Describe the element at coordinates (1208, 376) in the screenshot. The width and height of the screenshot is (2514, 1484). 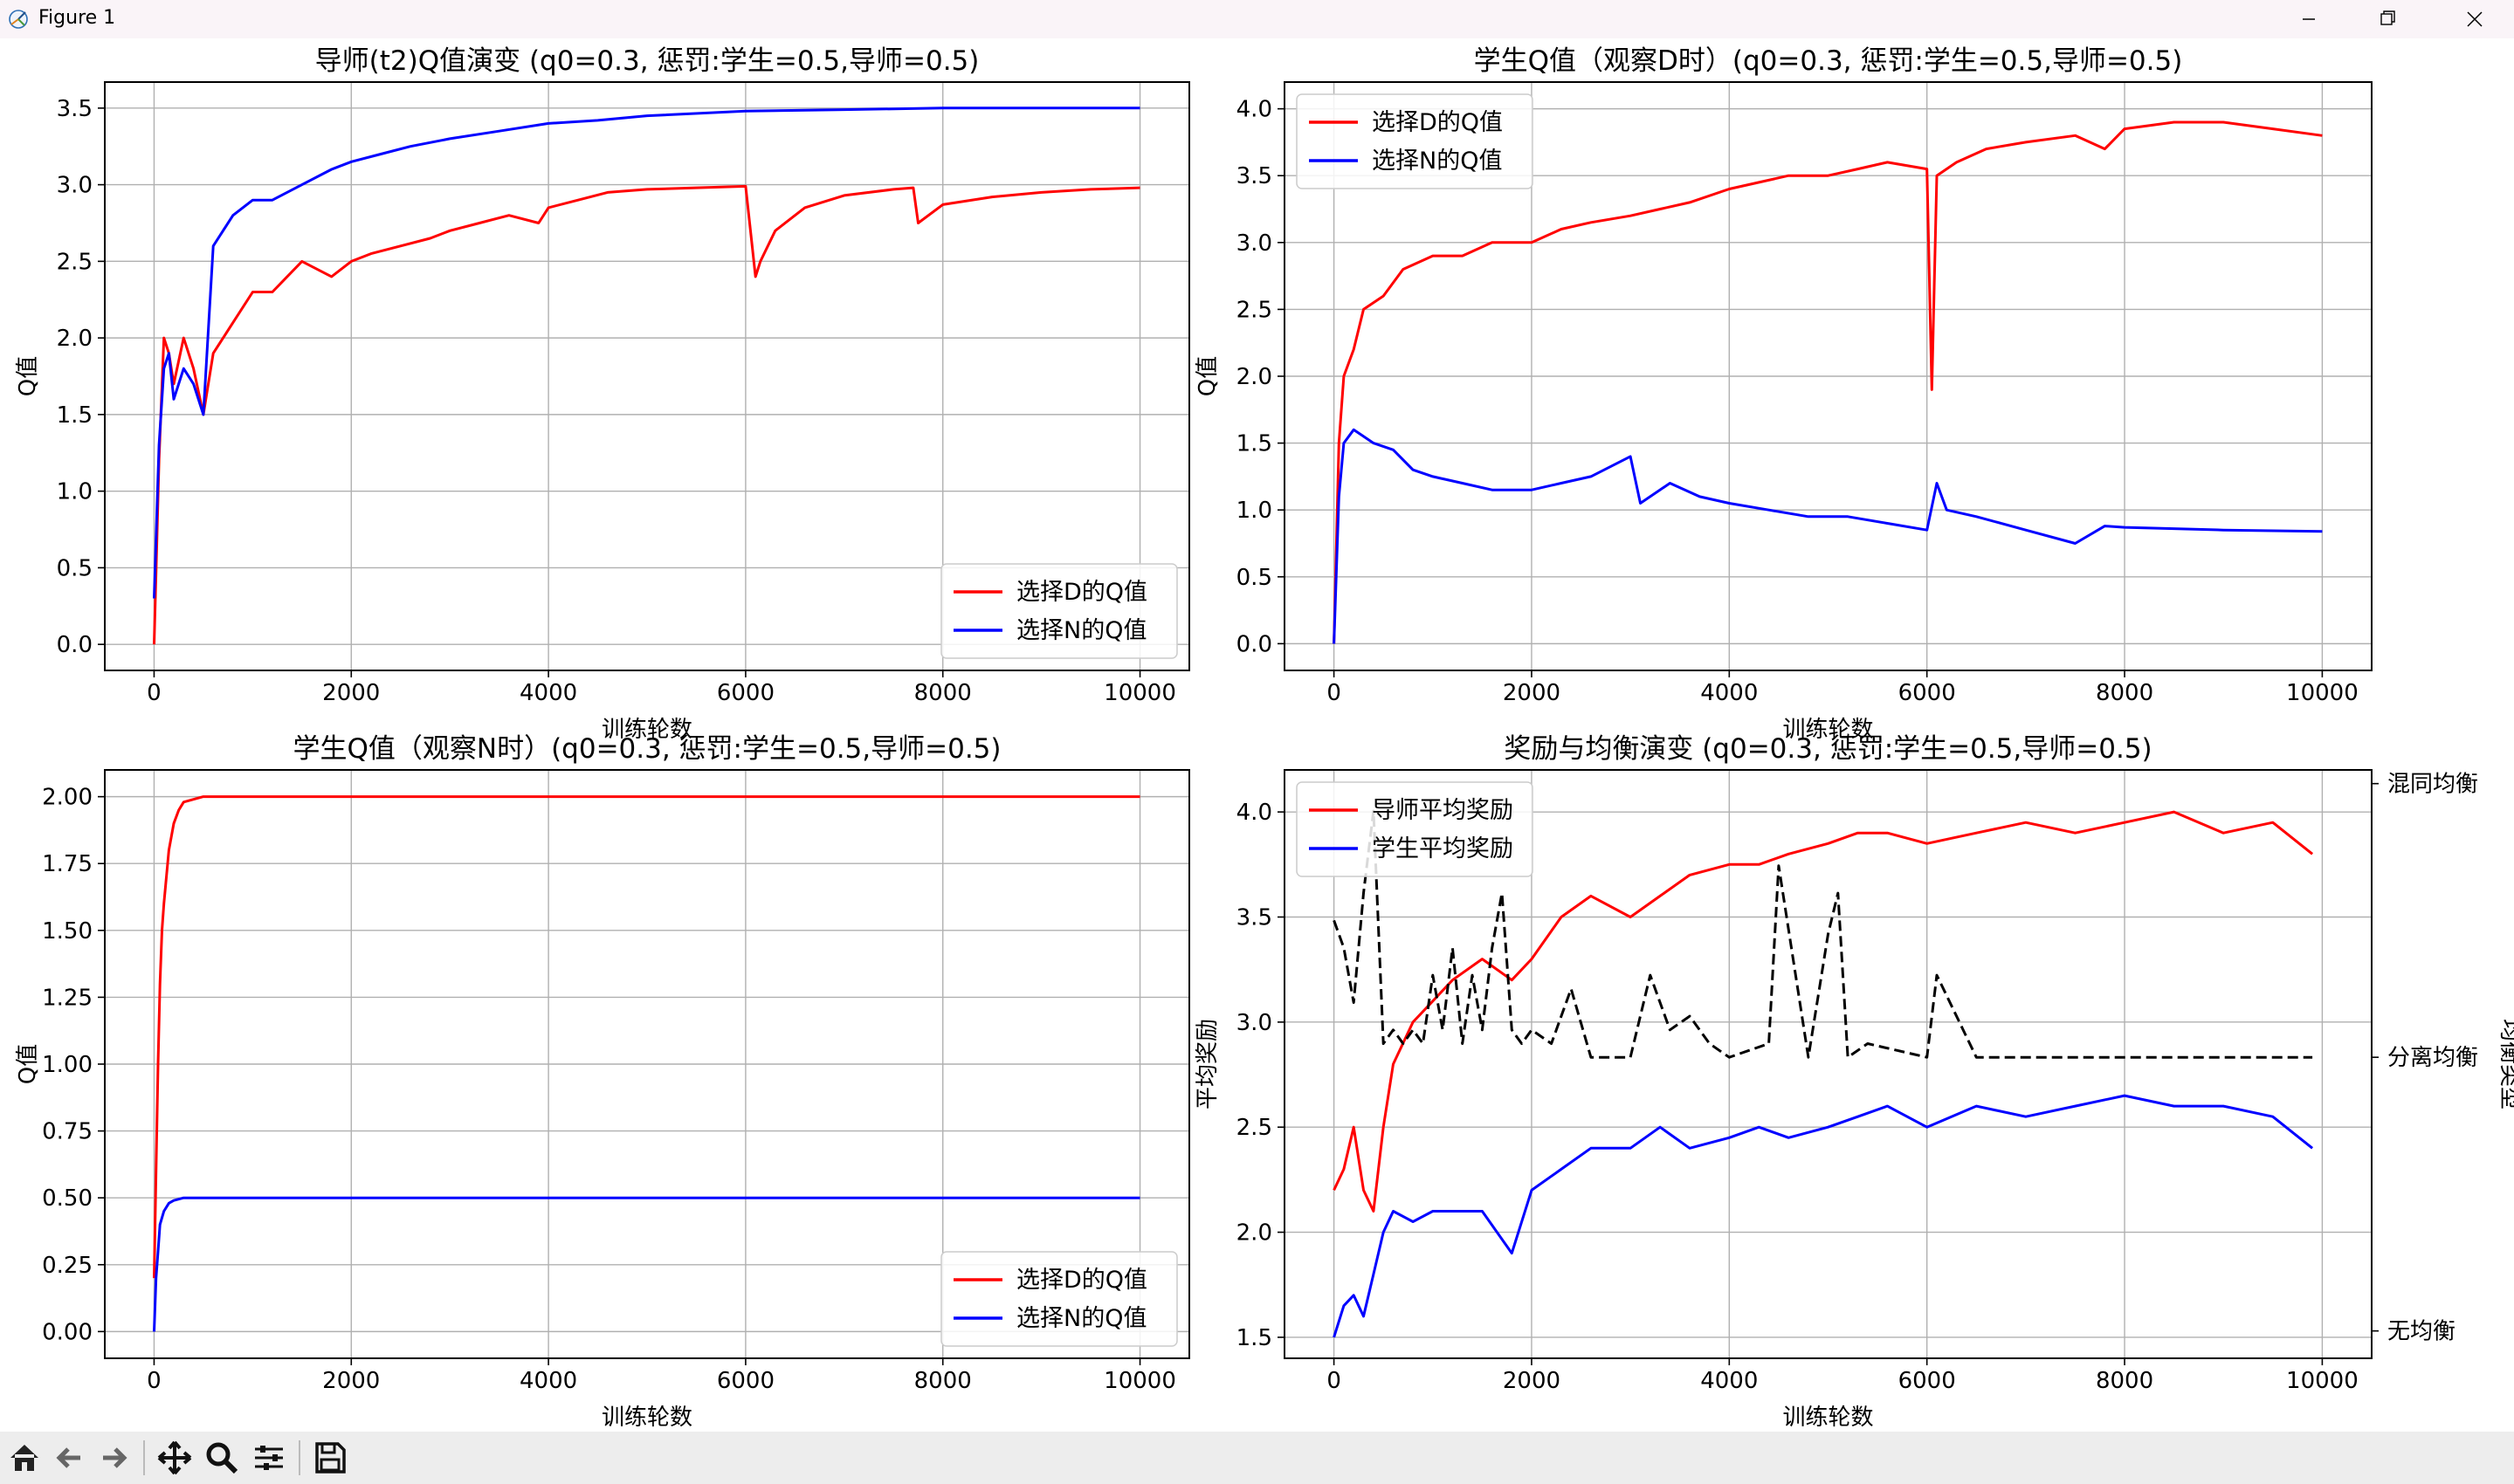
I see `y-axis-label: Q值` at that location.